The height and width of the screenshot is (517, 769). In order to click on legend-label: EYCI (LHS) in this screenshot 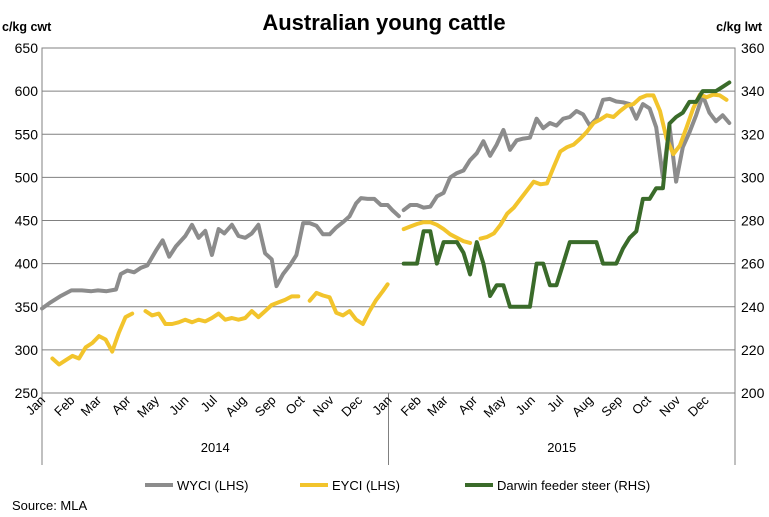, I will do `click(366, 485)`.